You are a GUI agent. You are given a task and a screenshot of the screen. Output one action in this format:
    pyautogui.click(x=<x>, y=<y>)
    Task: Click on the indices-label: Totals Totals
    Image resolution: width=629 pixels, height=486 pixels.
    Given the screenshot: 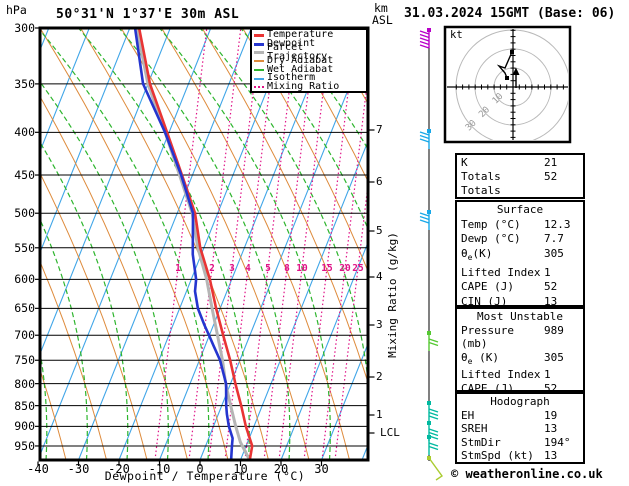 What is the action you would take?
    pyautogui.click(x=481, y=183)
    